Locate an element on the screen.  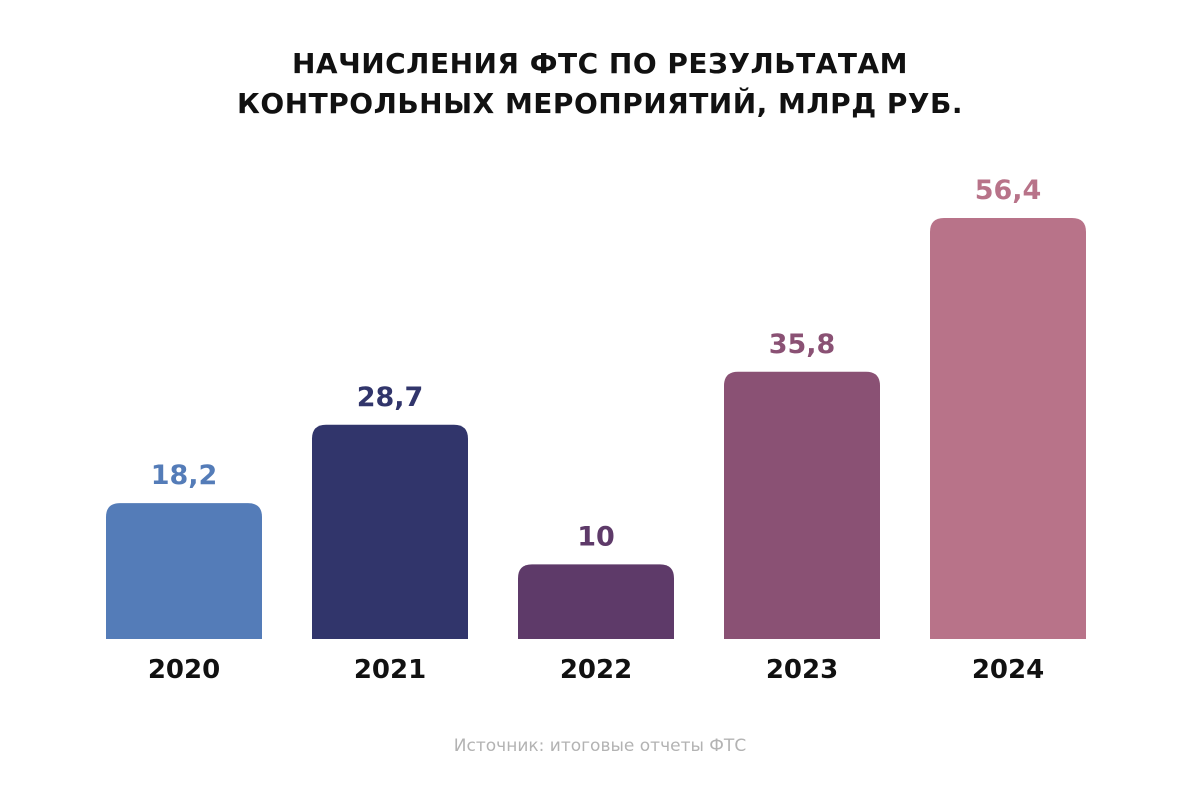
category-label-2021: 2021 is located at coordinates (390, 670).